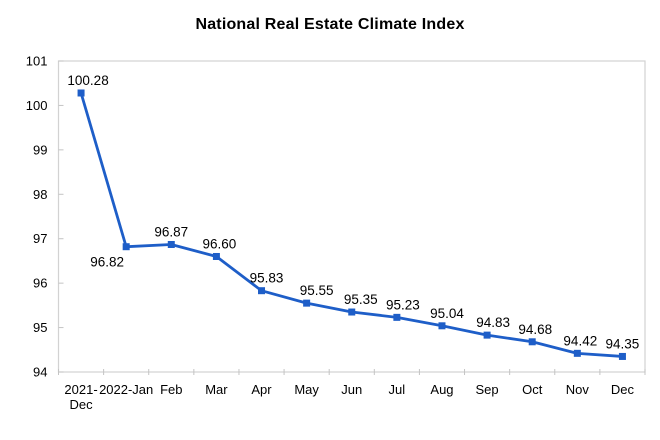 The image size is (660, 440). What do you see at coordinates (40, 149) in the screenshot?
I see `y-axis-tick-label: 99` at bounding box center [40, 149].